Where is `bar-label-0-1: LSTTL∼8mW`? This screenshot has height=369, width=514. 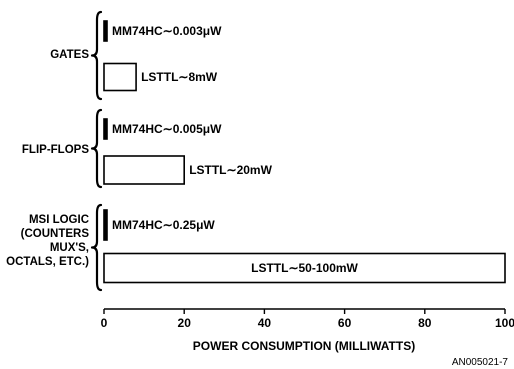
bar-label-0-1: LSTTL∼8mW is located at coordinates (179, 77).